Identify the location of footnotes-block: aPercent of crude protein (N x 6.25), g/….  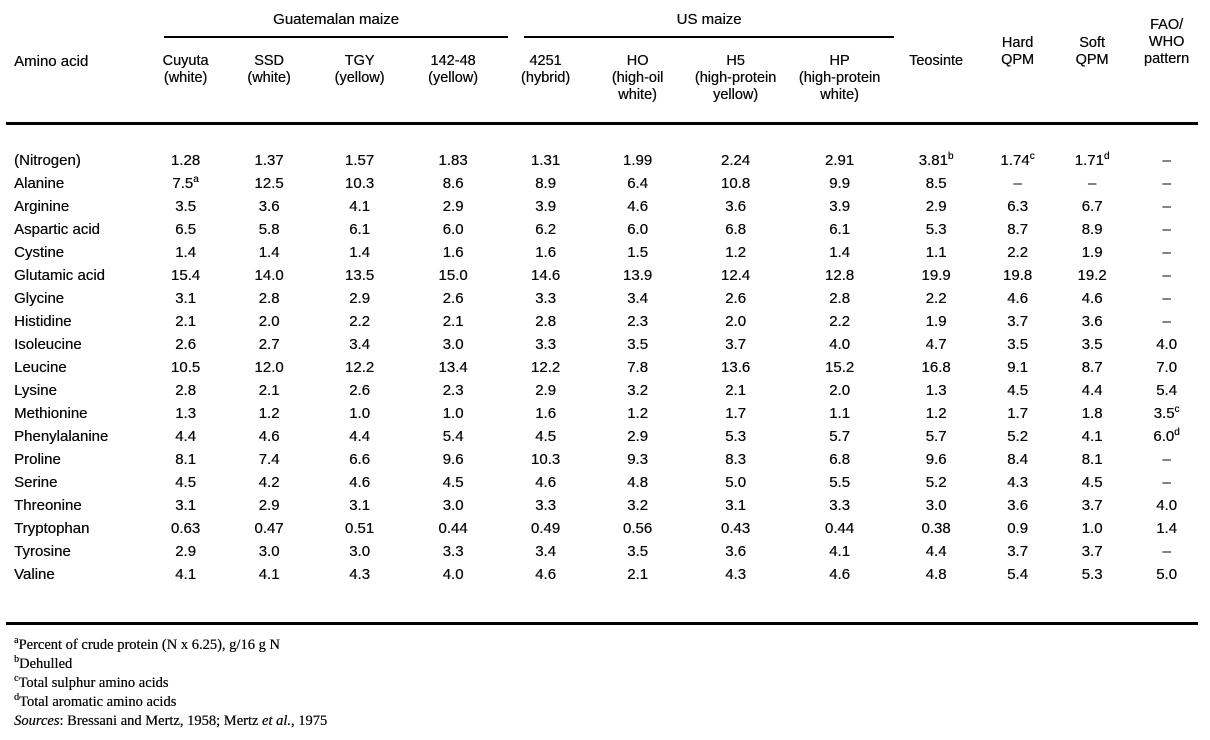
(608, 683).